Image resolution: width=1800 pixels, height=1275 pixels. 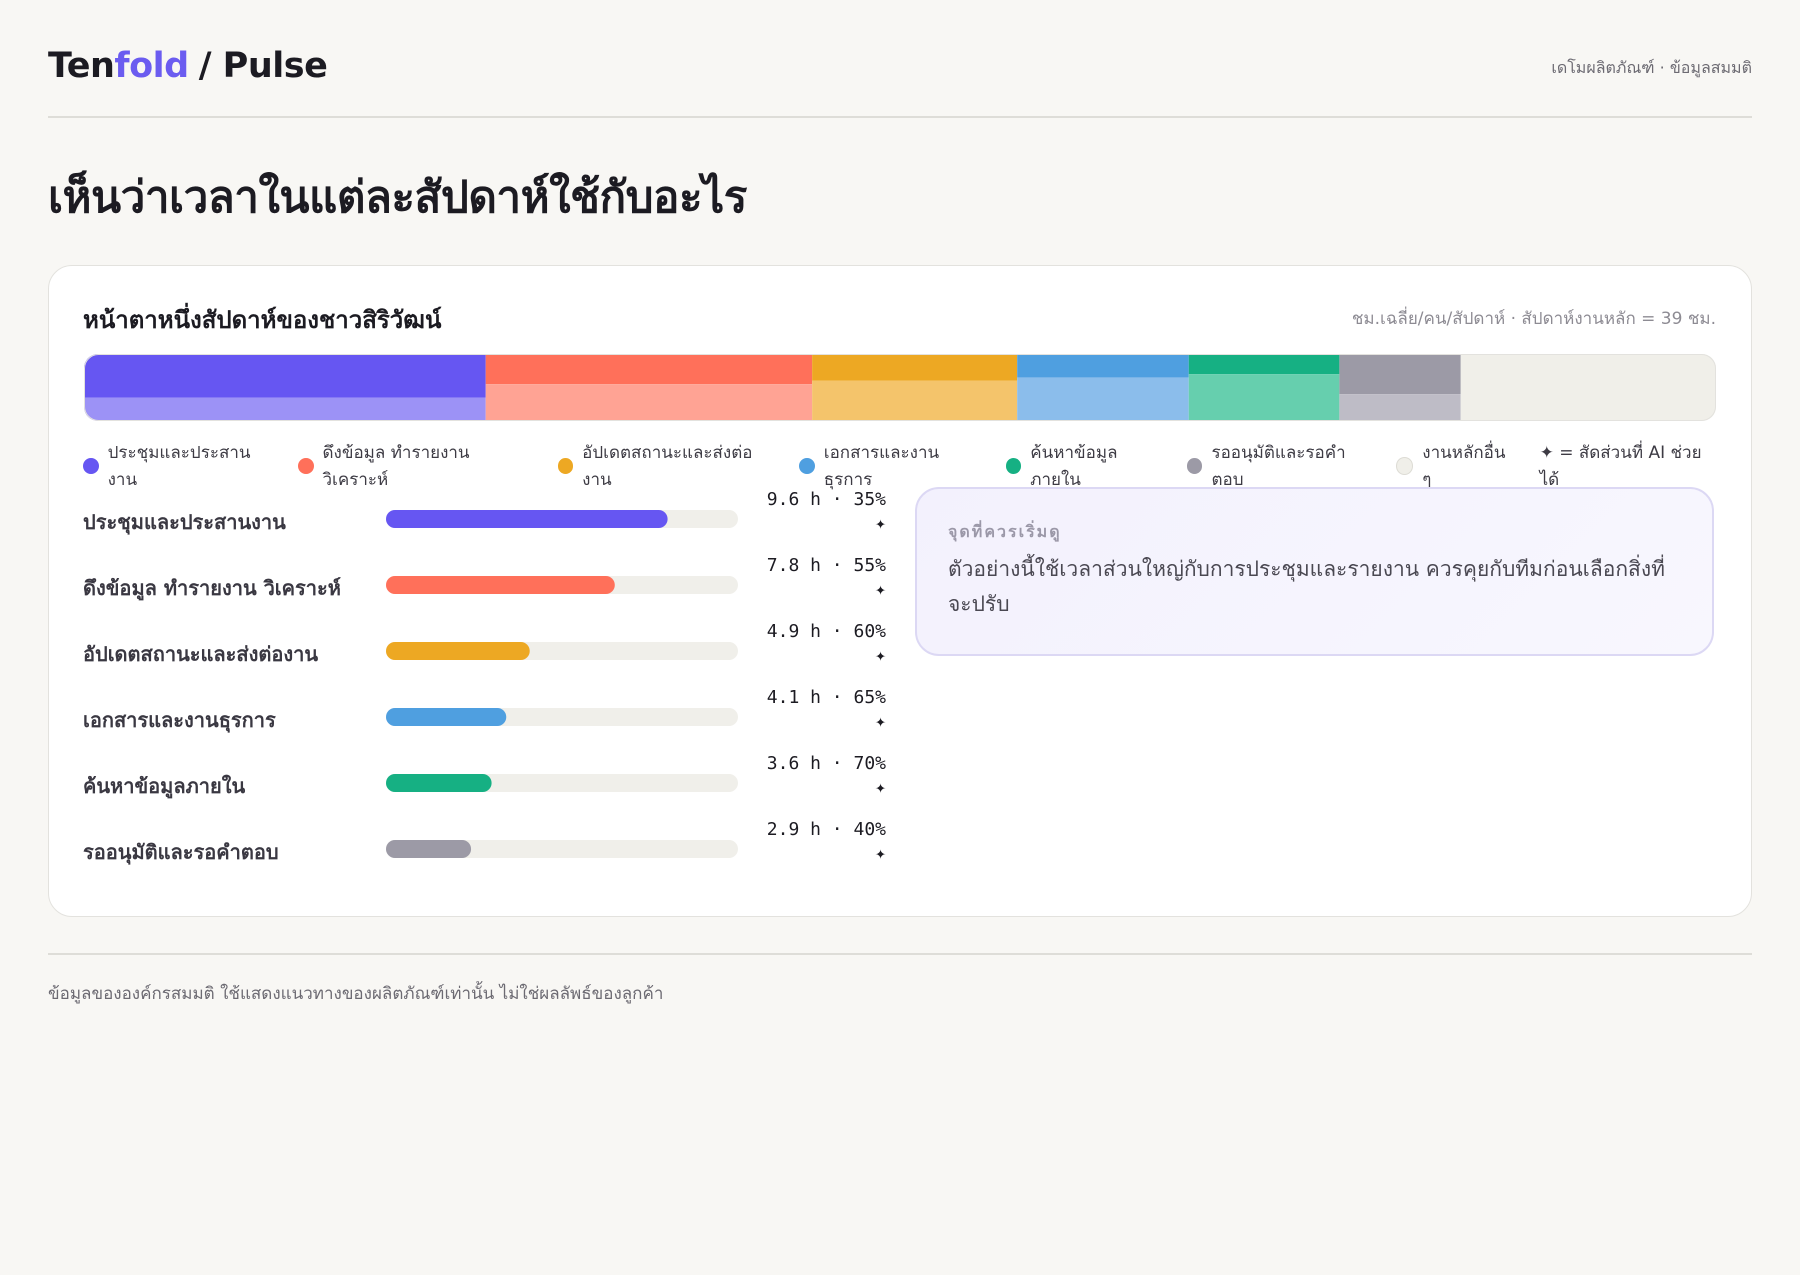 I want to click on value-line: 2.9 h · 40%, so click(x=826, y=830).